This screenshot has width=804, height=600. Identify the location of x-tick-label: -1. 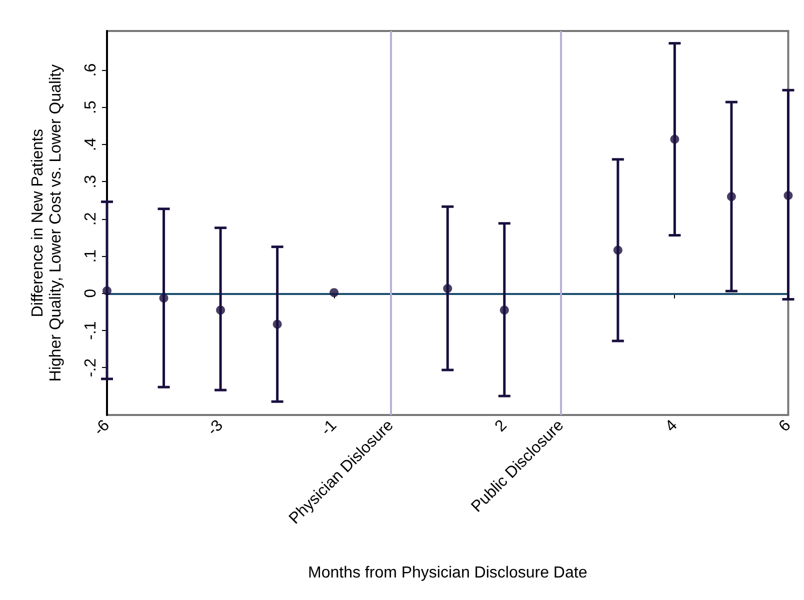
(329, 428).